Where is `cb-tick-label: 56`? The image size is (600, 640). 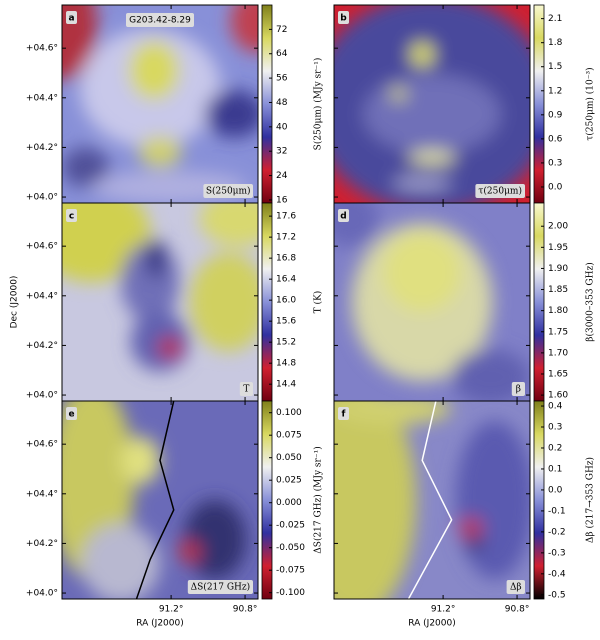 cb-tick-label: 56 is located at coordinates (282, 79).